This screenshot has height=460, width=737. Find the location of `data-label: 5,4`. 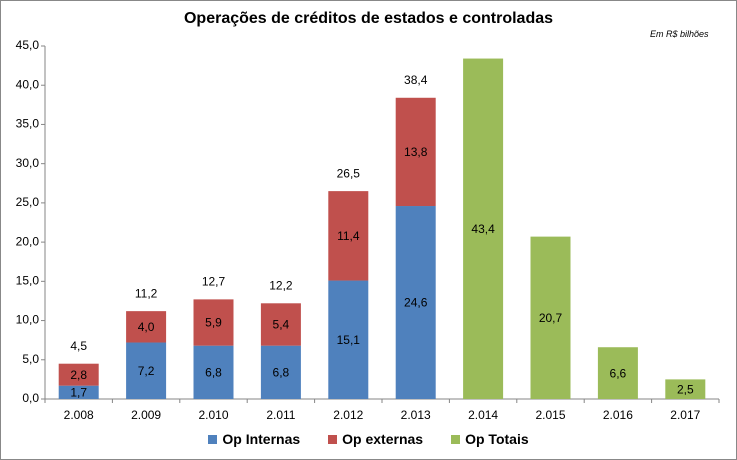

data-label: 5,4 is located at coordinates (281, 325).